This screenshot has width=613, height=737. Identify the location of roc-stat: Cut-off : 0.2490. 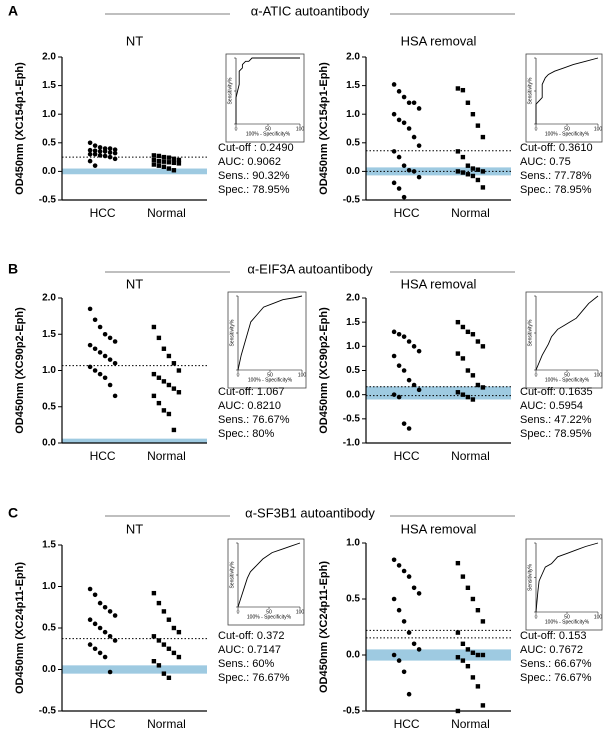
(256, 148).